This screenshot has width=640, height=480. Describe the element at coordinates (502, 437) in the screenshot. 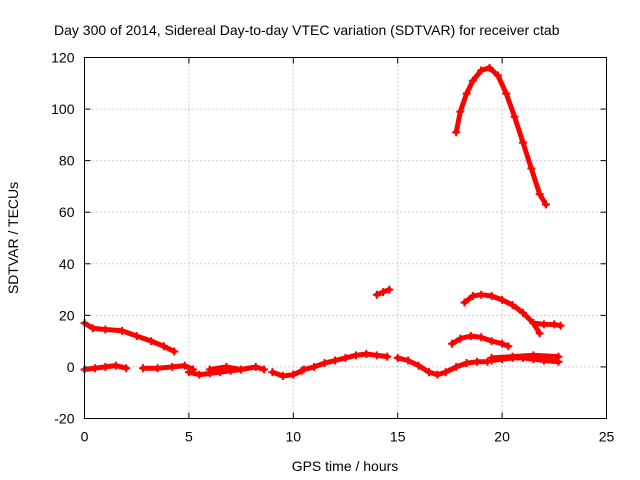

I see `x-tick-label: 20` at that location.